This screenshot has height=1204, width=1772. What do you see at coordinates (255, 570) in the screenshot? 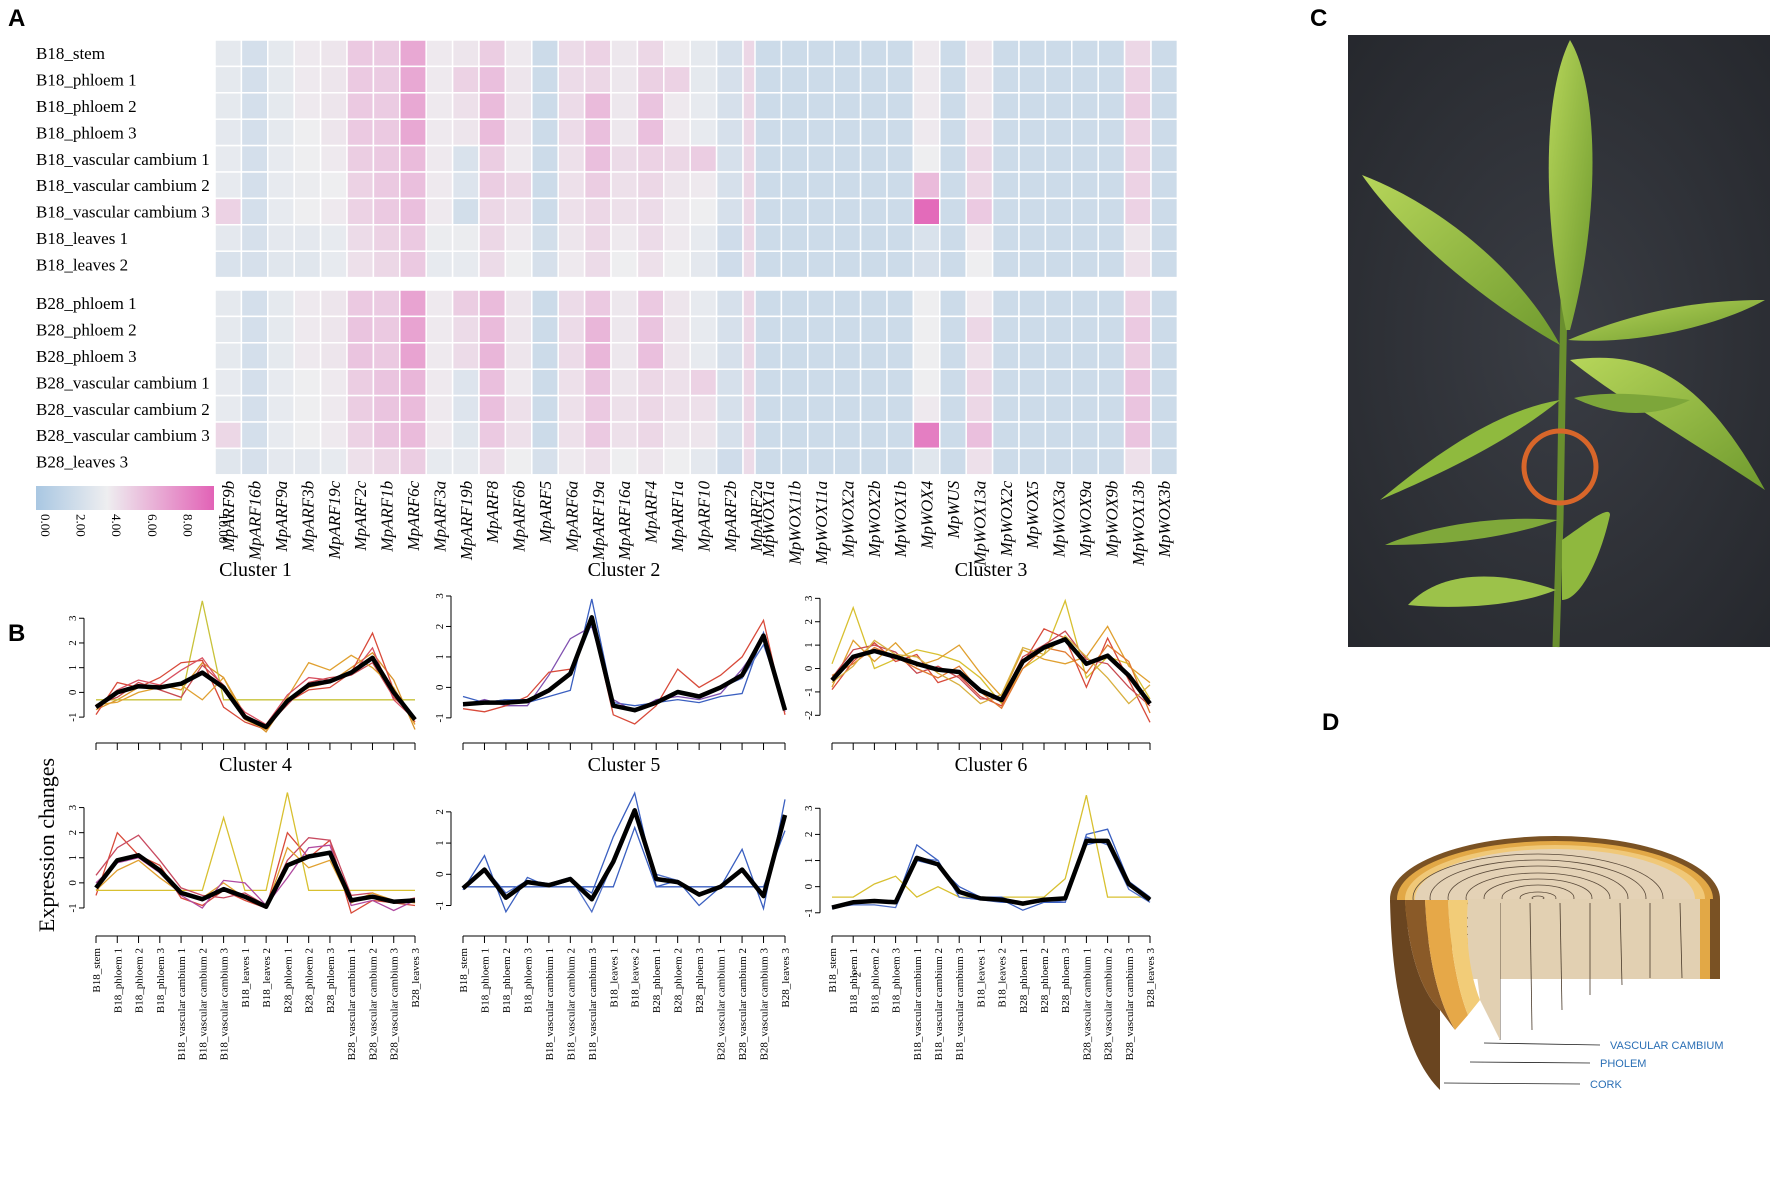
I see `cluster-title: Cluster 1` at bounding box center [255, 570].